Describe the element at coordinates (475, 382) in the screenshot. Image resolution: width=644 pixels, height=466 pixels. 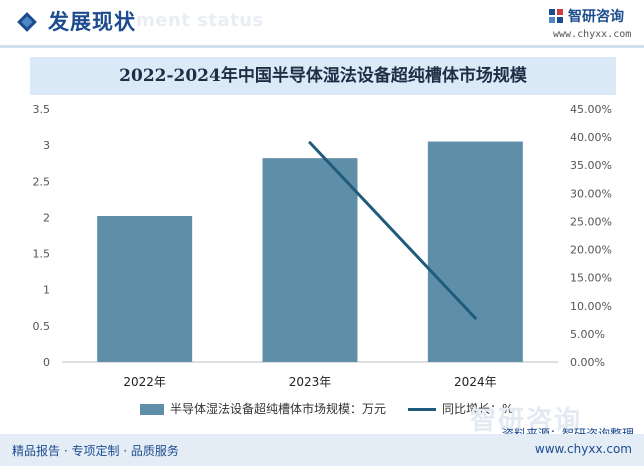
I see `x-tick-label: 2024年` at that location.